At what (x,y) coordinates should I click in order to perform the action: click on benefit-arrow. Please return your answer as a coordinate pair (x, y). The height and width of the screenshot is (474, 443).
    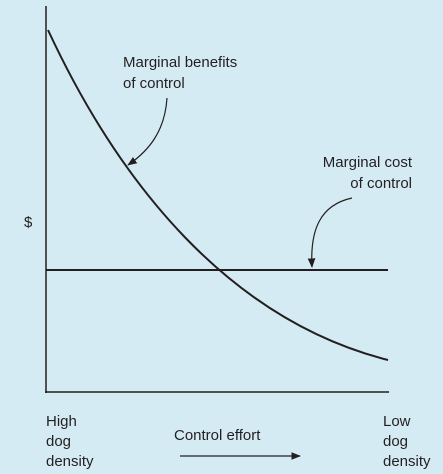
    Looking at the image, I should click on (147, 131).